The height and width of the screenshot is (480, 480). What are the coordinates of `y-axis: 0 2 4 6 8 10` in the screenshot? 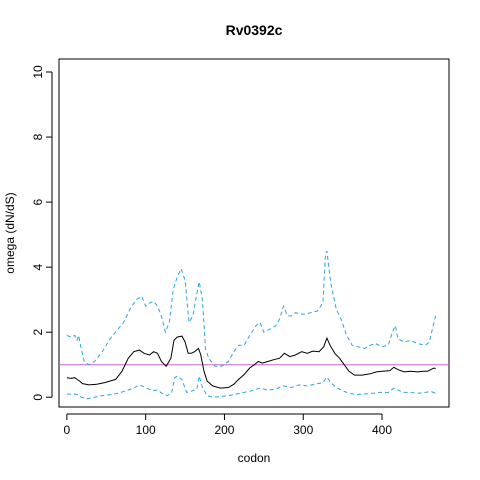 It's located at (42, 233).